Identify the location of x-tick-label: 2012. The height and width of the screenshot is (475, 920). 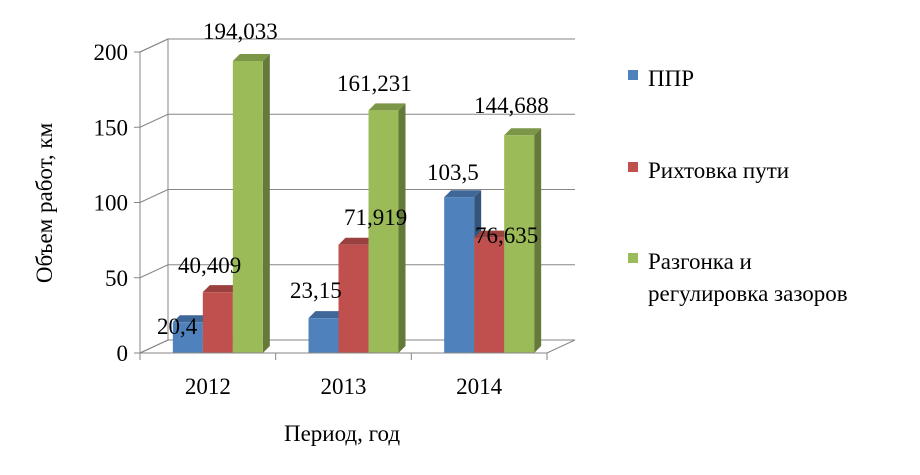
(208, 386).